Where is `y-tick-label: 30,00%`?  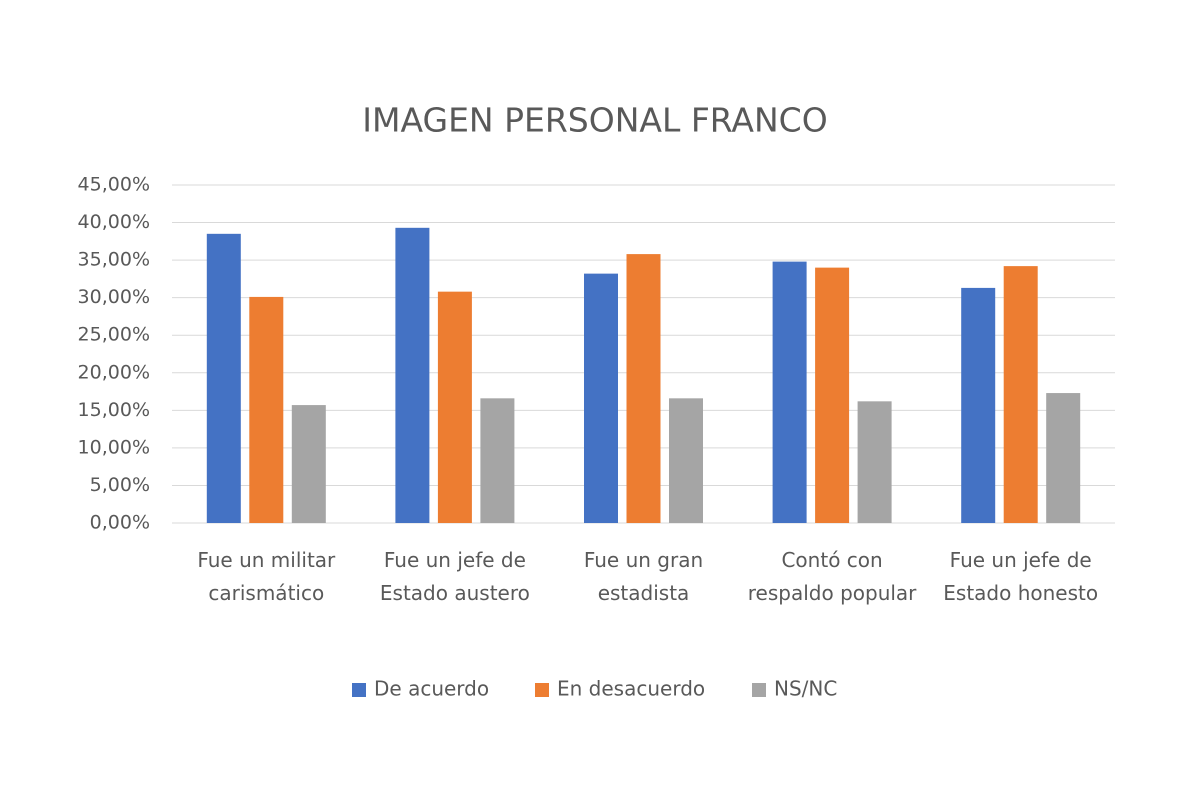
y-tick-label: 30,00% is located at coordinates (114, 297).